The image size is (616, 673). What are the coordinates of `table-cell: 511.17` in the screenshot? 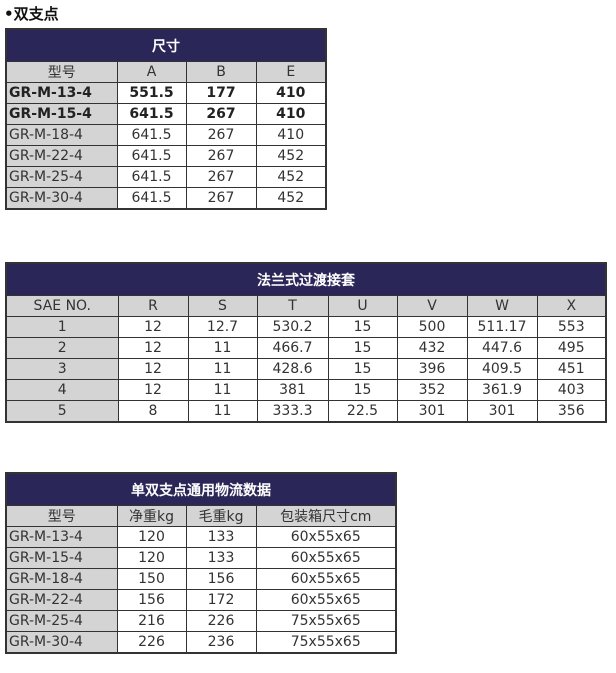 It's located at (502, 327).